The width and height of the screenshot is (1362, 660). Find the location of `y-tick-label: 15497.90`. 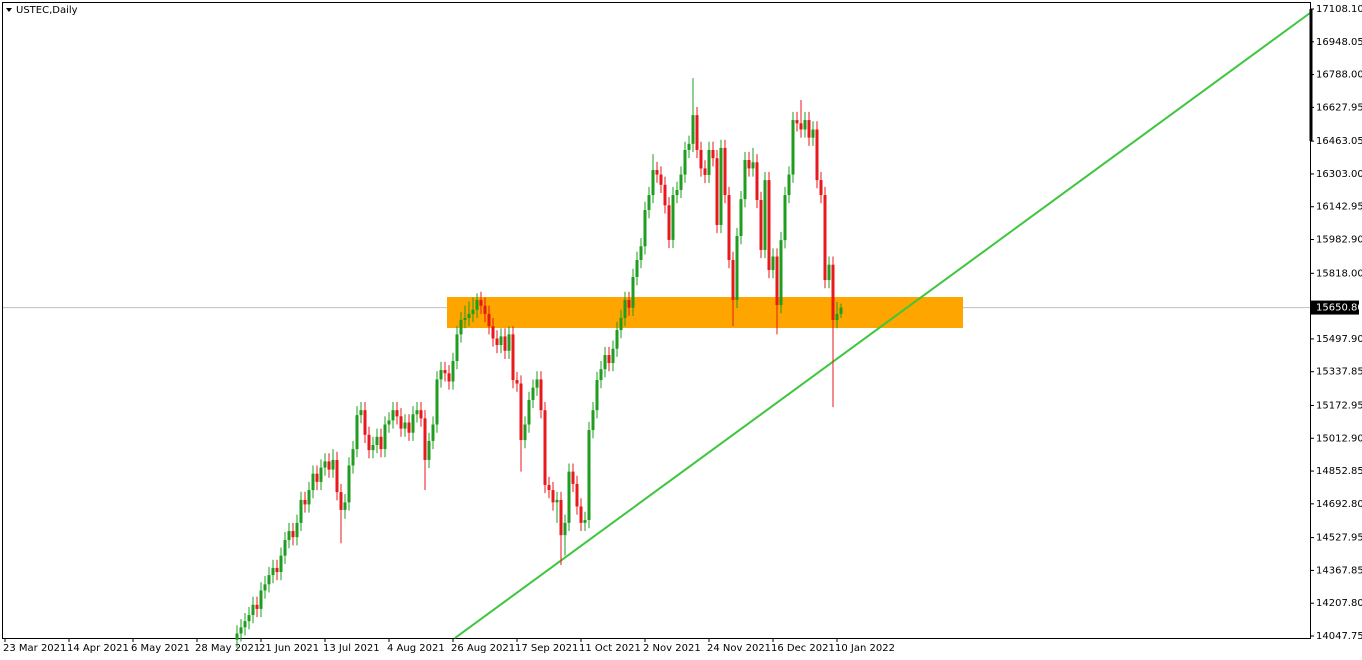

y-tick-label: 15497.90 is located at coordinates (1339, 339).